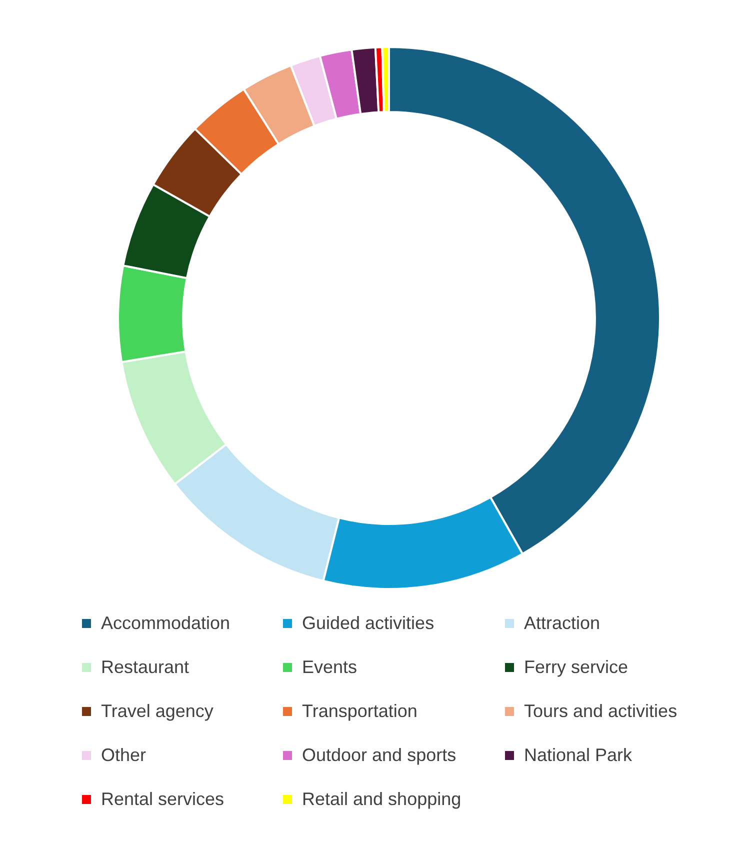 This screenshot has width=751, height=844. What do you see at coordinates (123, 755) in the screenshot?
I see `legend-label: Other` at bounding box center [123, 755].